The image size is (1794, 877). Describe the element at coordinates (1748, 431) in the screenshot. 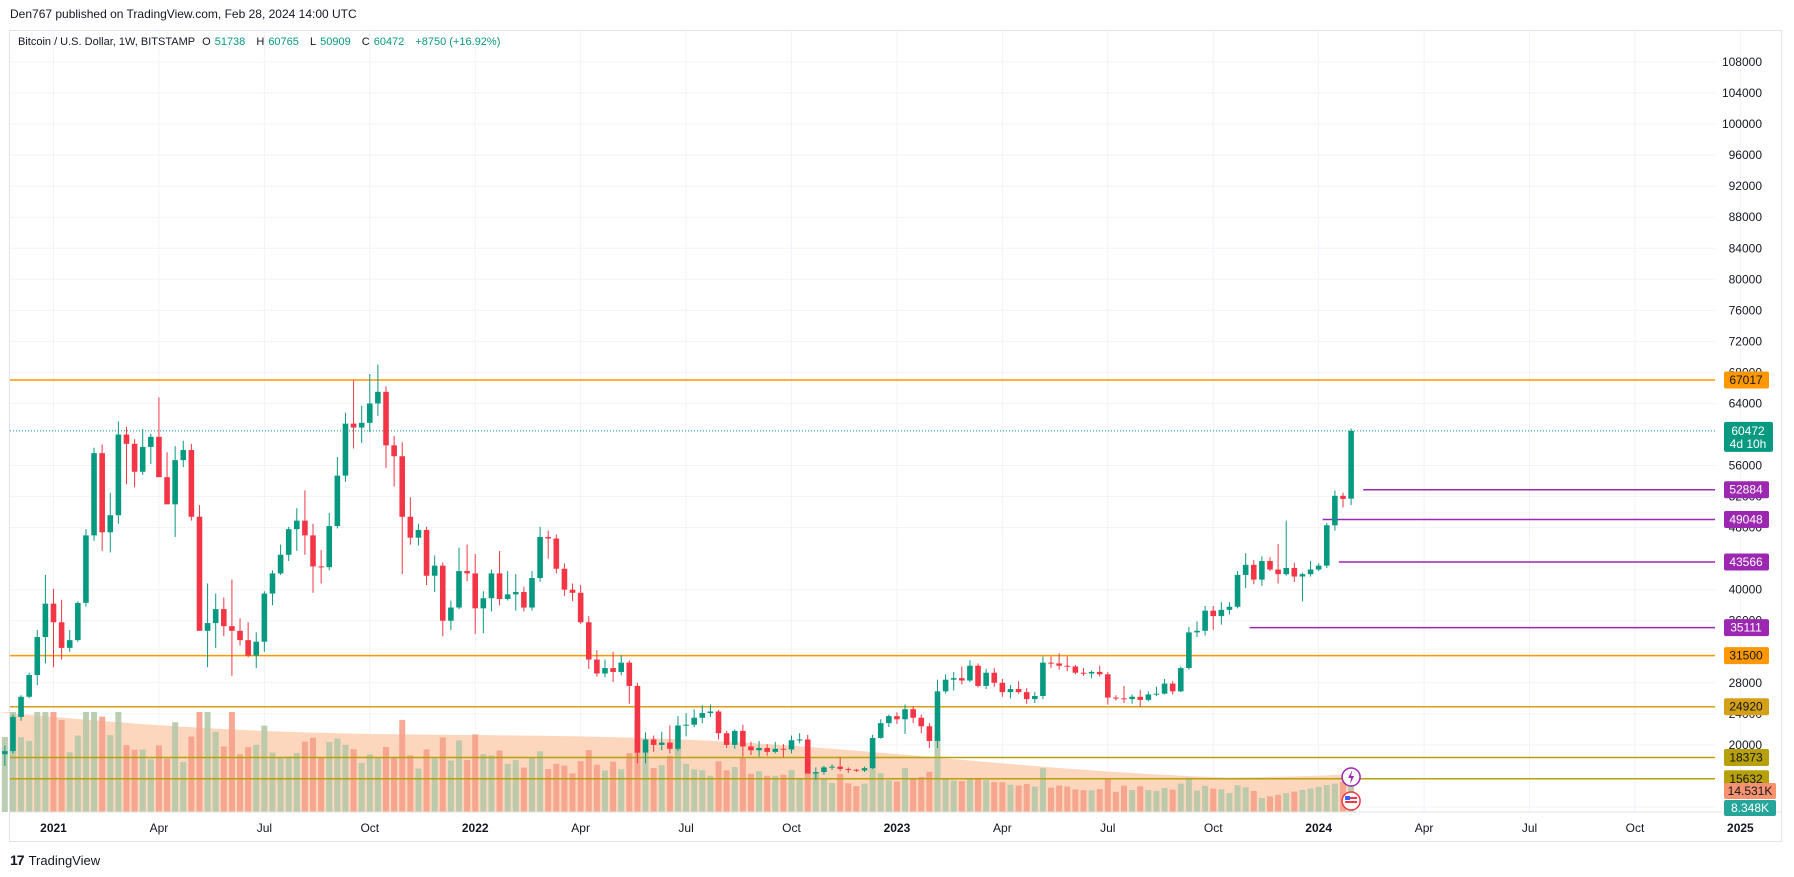

I see `last-price-value: 60472` at that location.